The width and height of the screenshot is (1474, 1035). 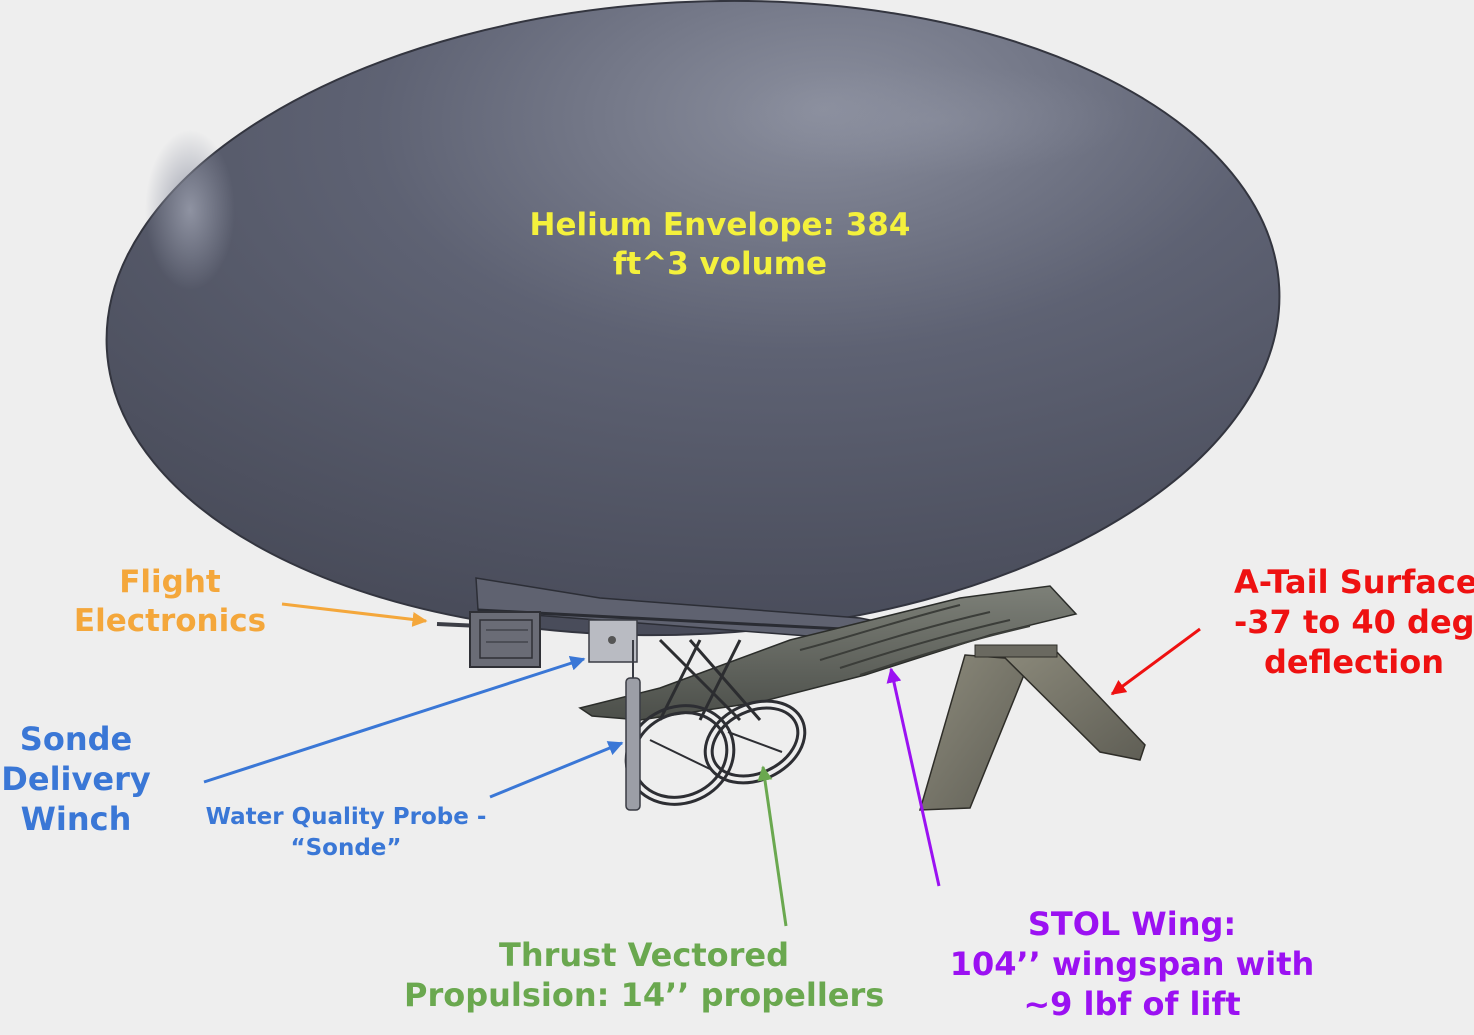 I want to click on winch-label-line2: Delivery, so click(x=76, y=779).